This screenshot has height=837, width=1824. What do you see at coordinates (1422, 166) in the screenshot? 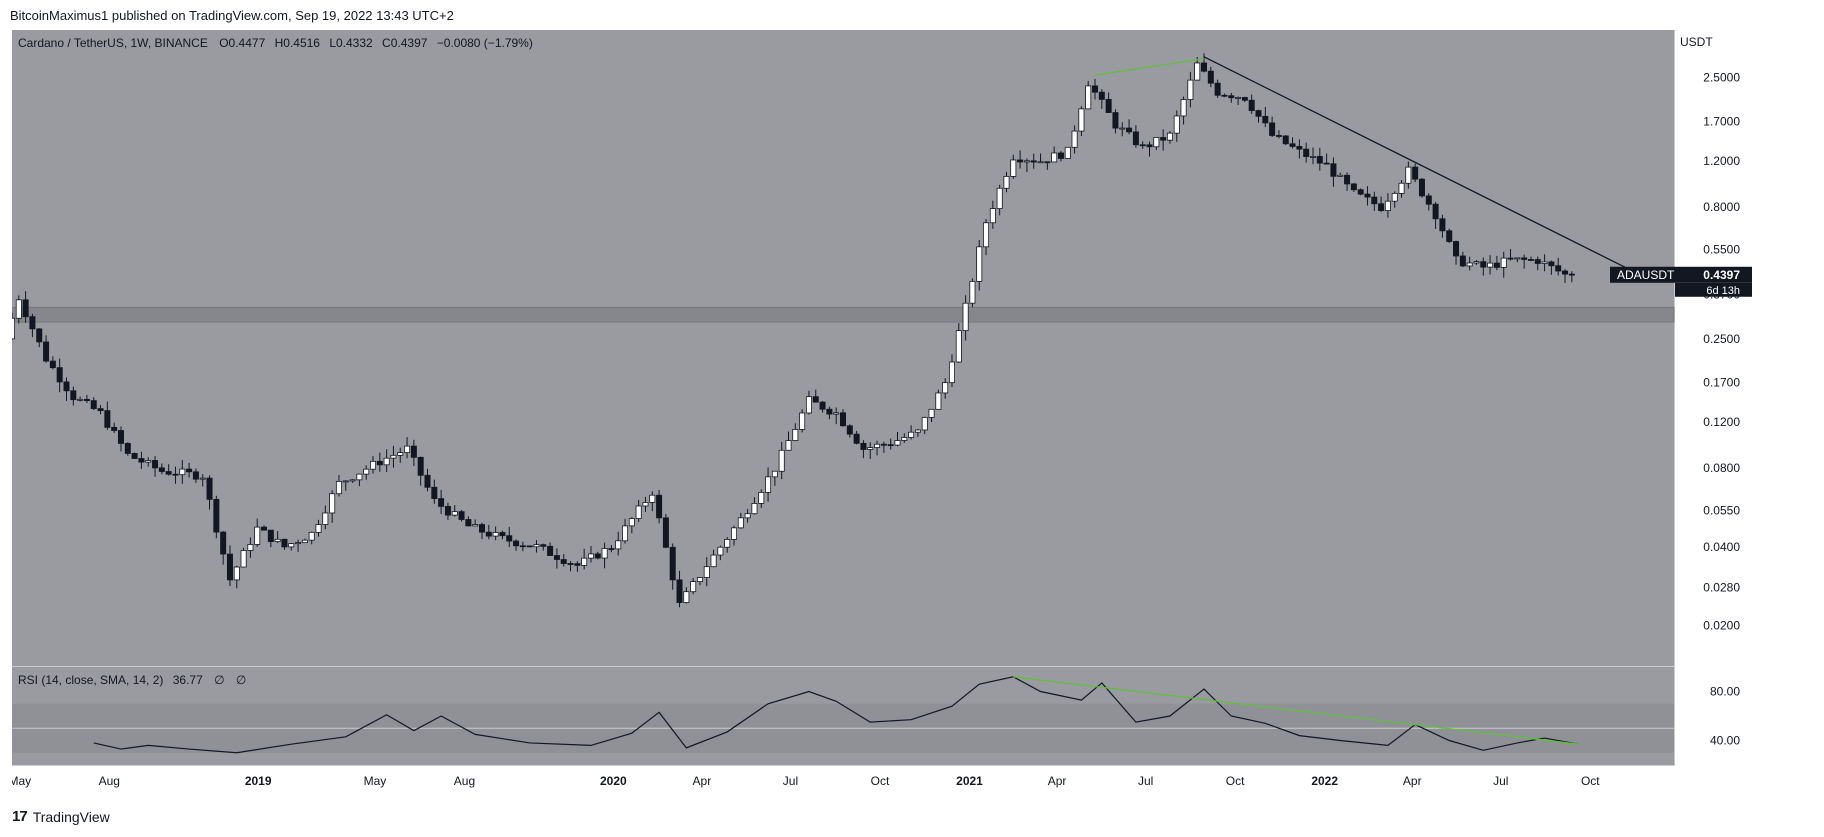
I see `descending-resistance-line` at bounding box center [1422, 166].